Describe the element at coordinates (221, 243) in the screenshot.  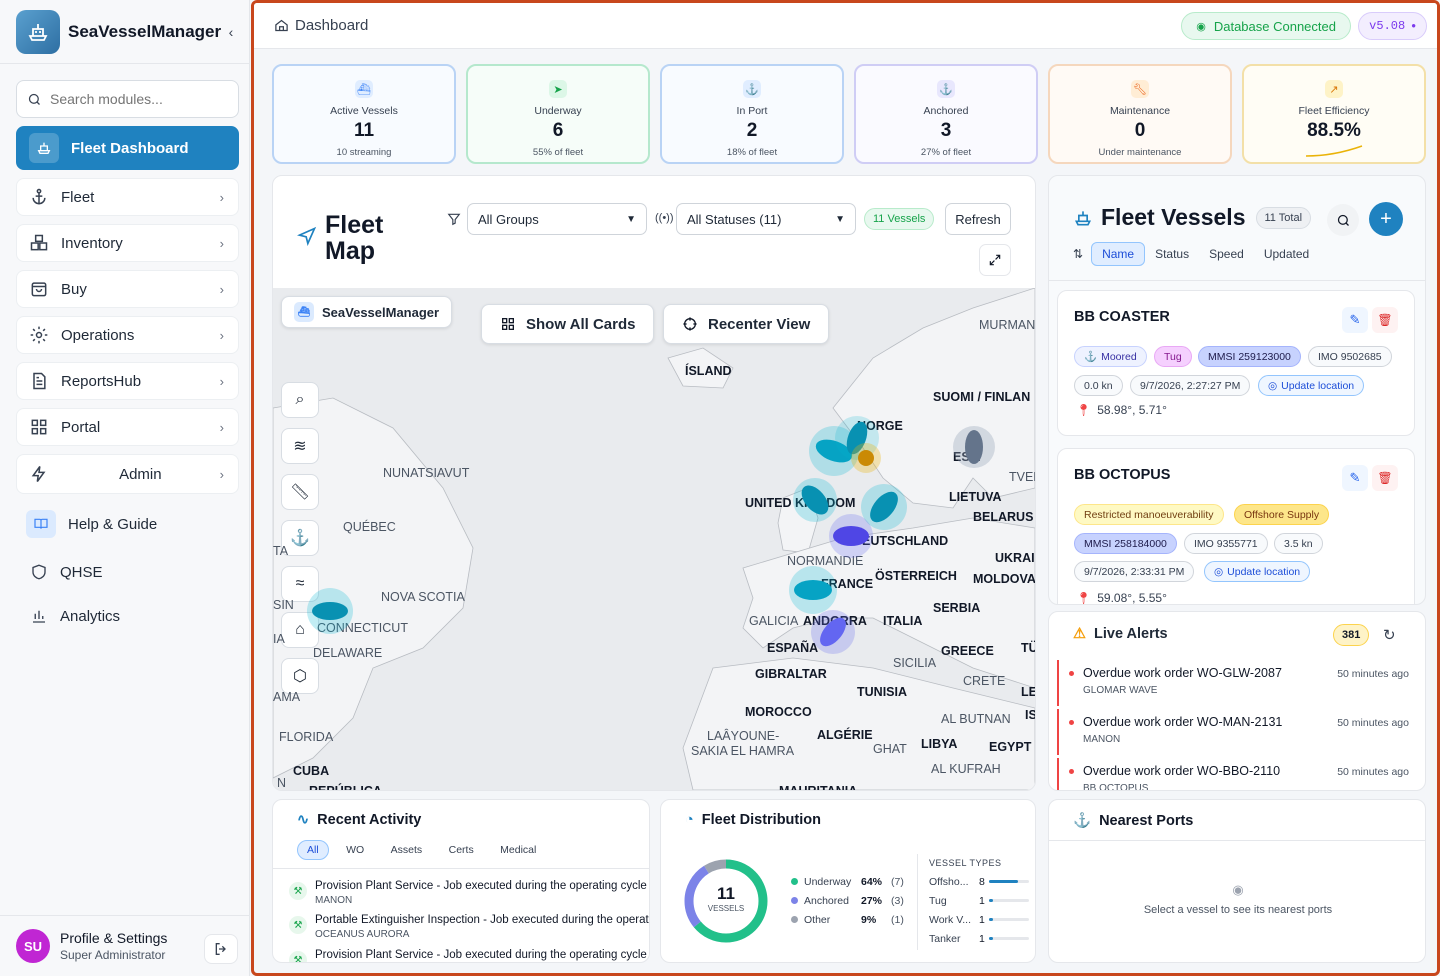
I see `chevron-right-icon: ›` at that location.